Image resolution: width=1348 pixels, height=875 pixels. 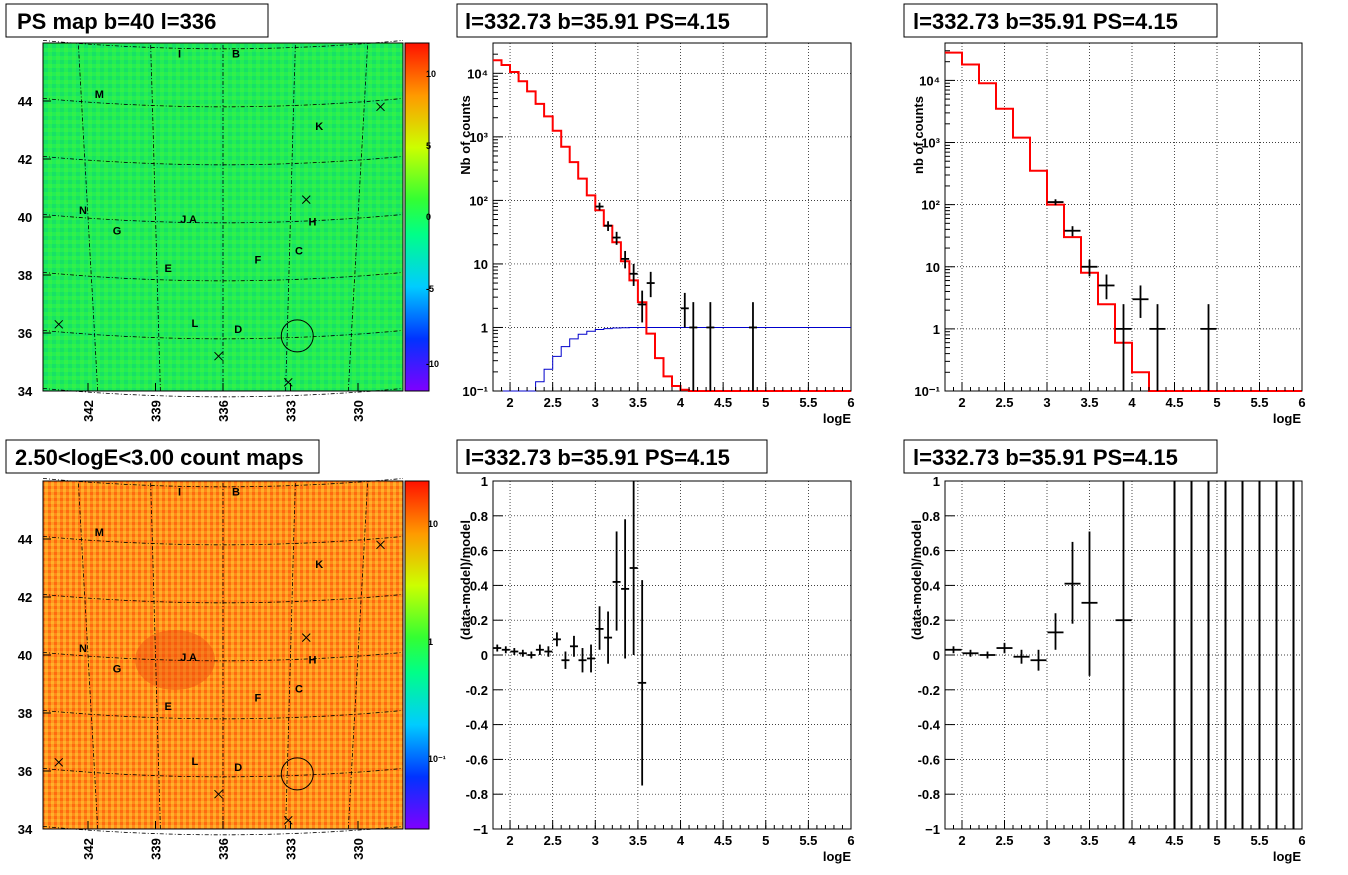 What do you see at coordinates (156, 849) in the screenshot?
I see `map-x-tick: 339` at bounding box center [156, 849].